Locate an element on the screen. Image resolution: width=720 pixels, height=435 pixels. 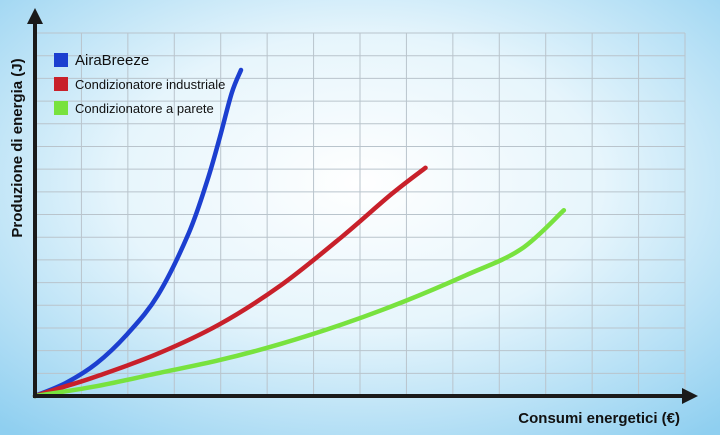
x-axis-arrowhead is located at coordinates (690, 396).